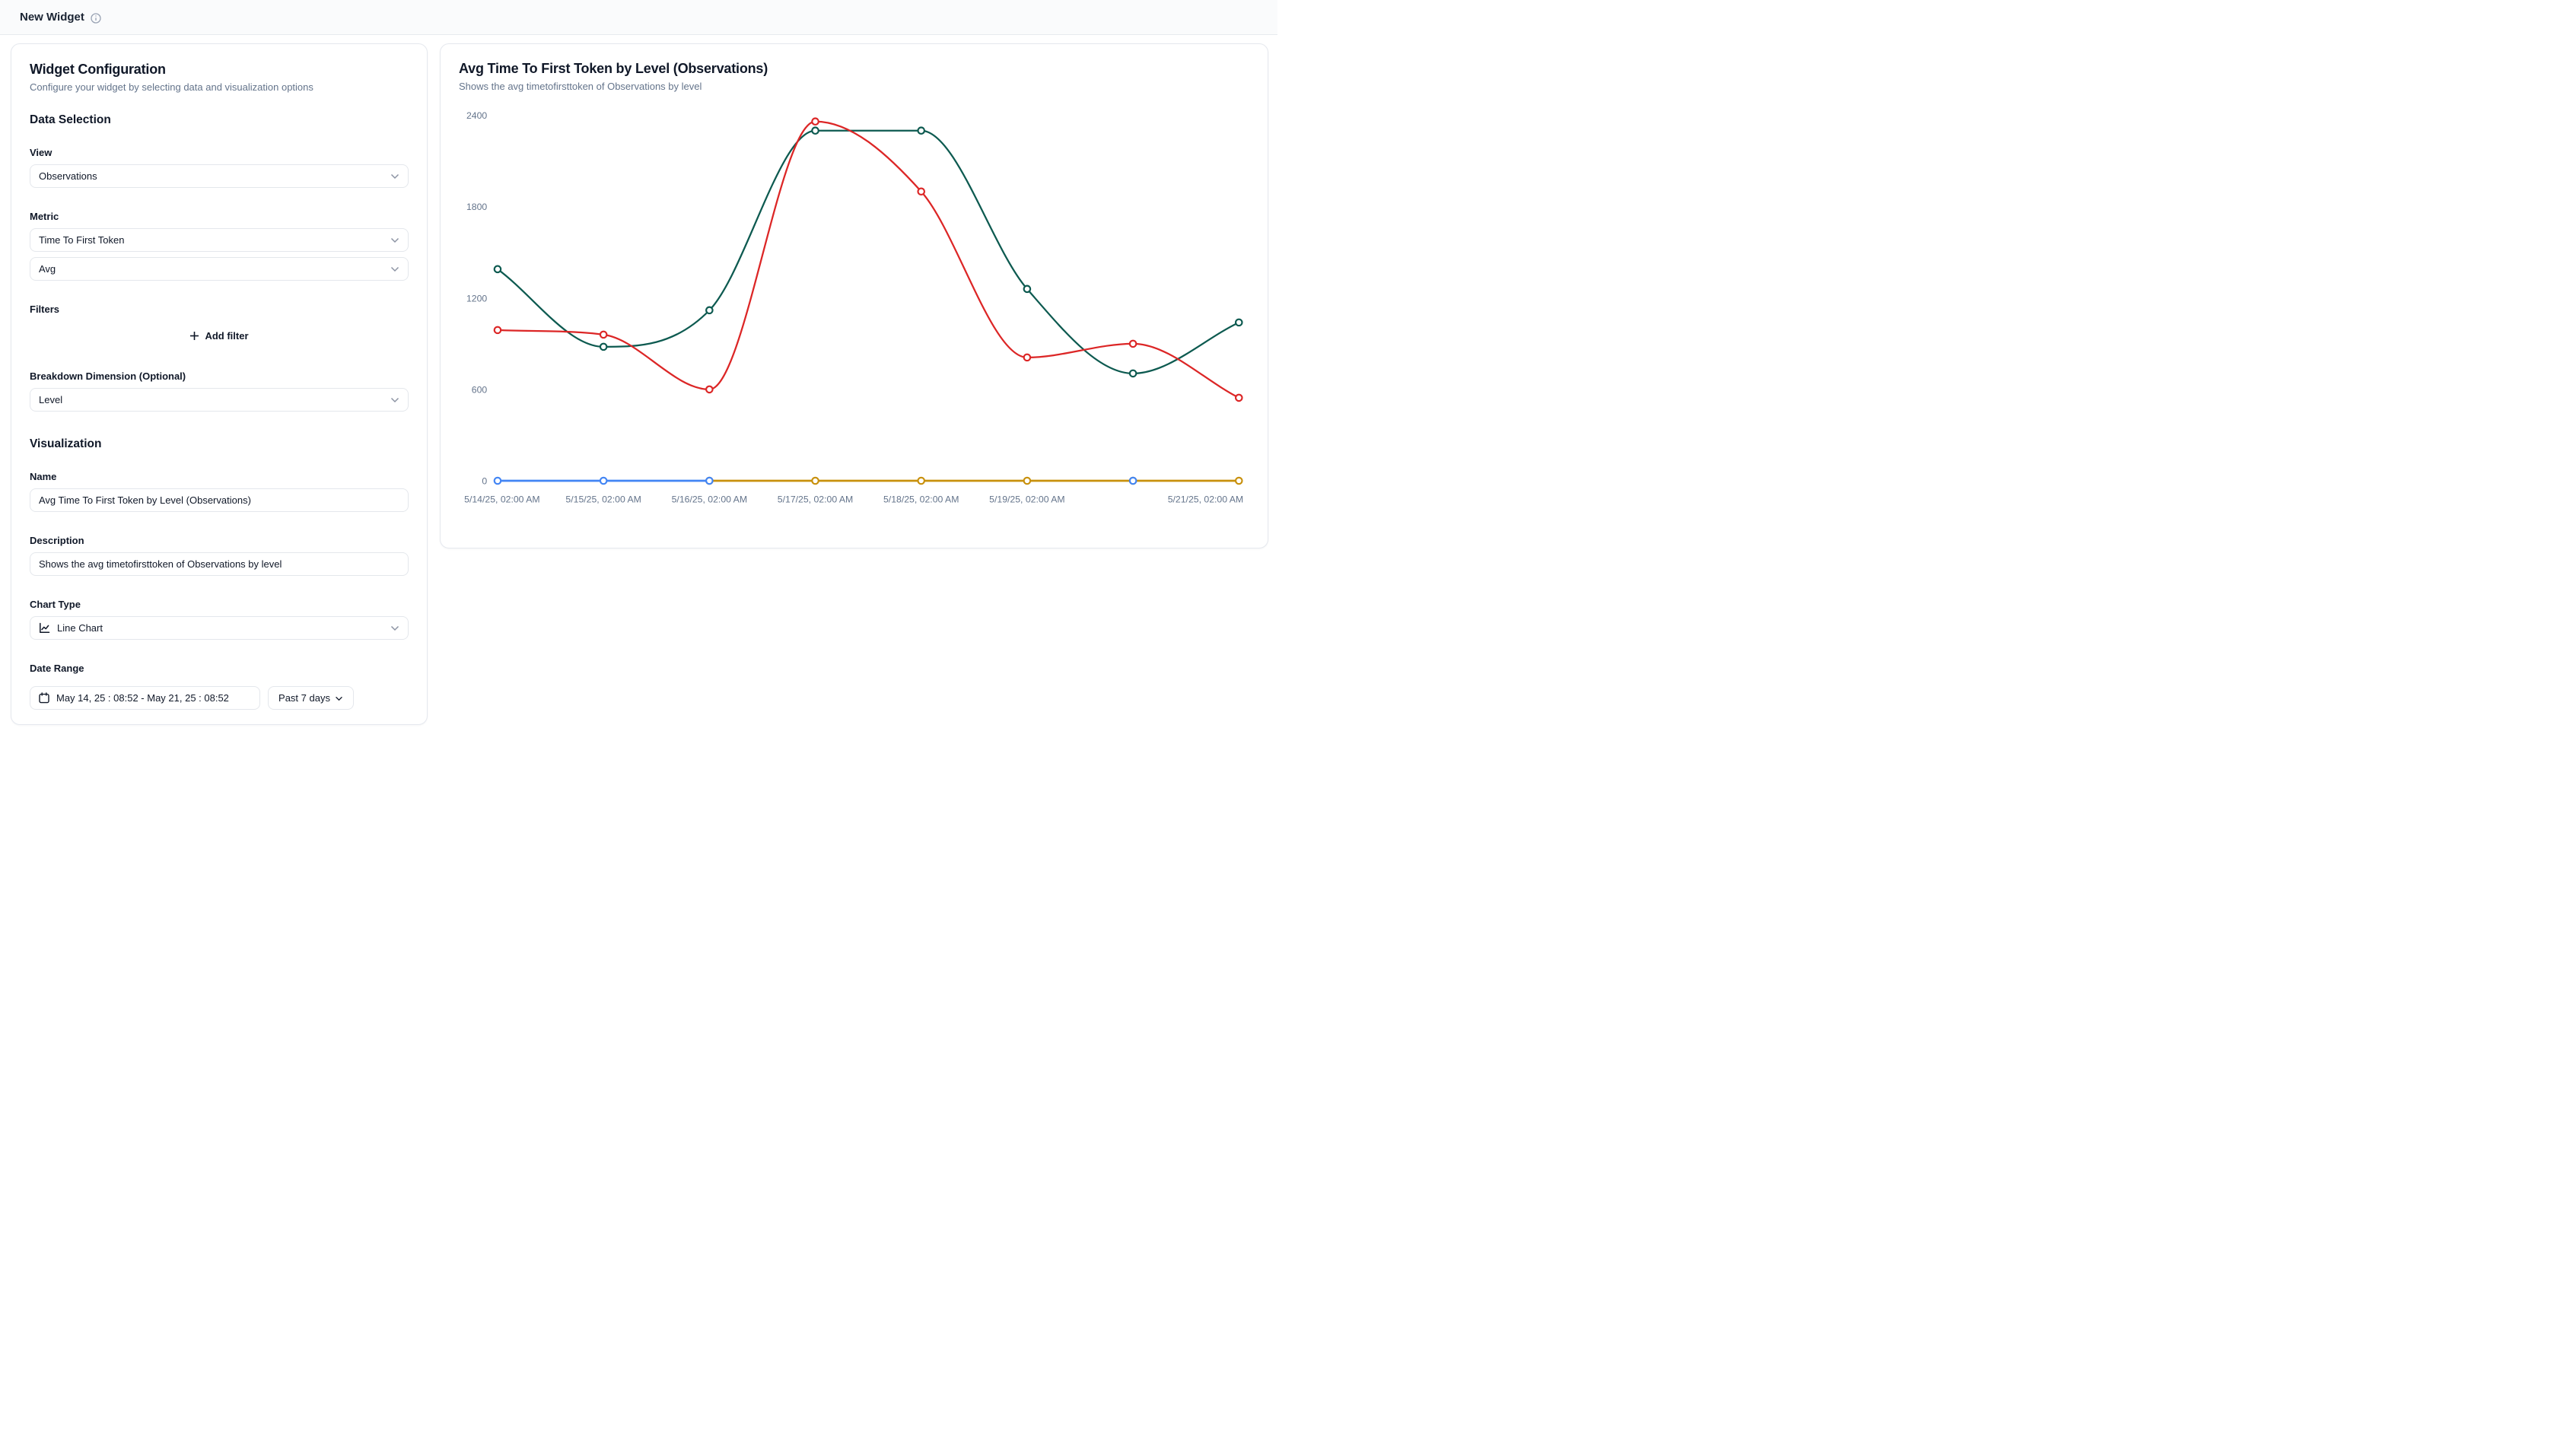 This screenshot has width=2555, height=1456. Describe the element at coordinates (82, 240) in the screenshot. I see `metric-select-value: Time To First Token` at that location.